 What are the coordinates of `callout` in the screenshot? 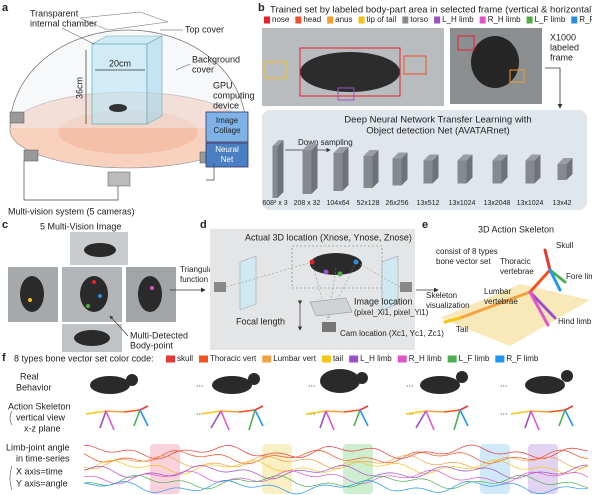 It's located at (183, 67).